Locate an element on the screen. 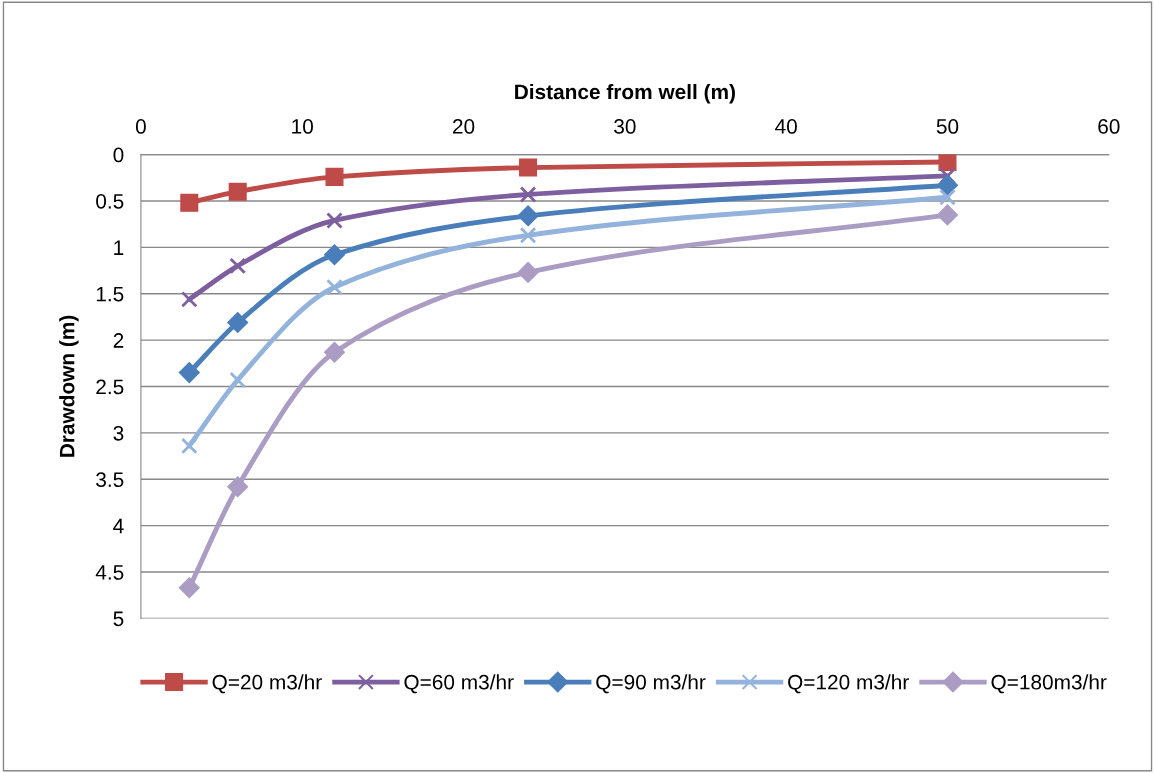 The height and width of the screenshot is (773, 1155). y-tick-label: 3.5 is located at coordinates (110, 480).